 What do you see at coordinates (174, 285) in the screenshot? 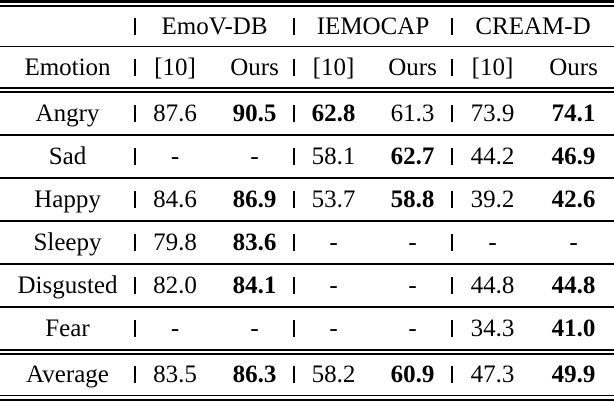
I see `value-cell: 82.0` at bounding box center [174, 285].